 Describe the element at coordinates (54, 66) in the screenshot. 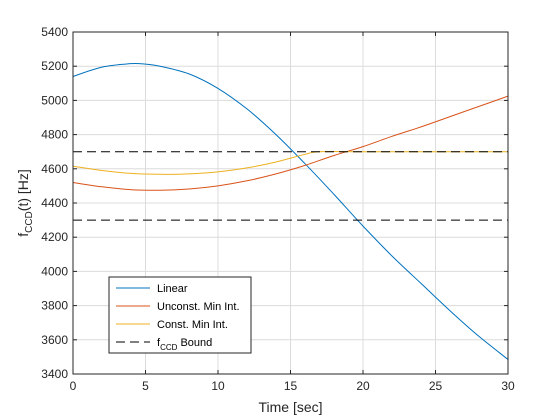

I see `y-tick-label: 5200` at that location.